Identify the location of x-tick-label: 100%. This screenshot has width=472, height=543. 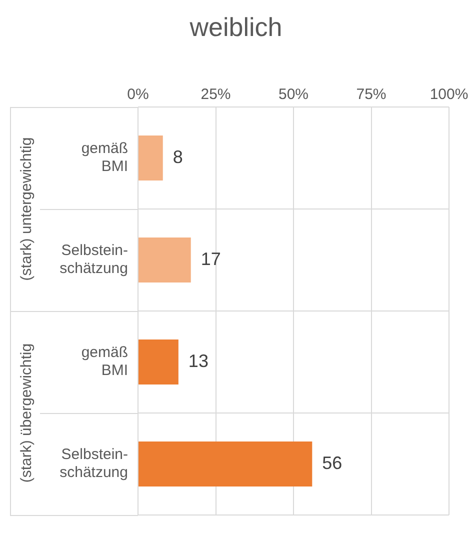
(449, 95).